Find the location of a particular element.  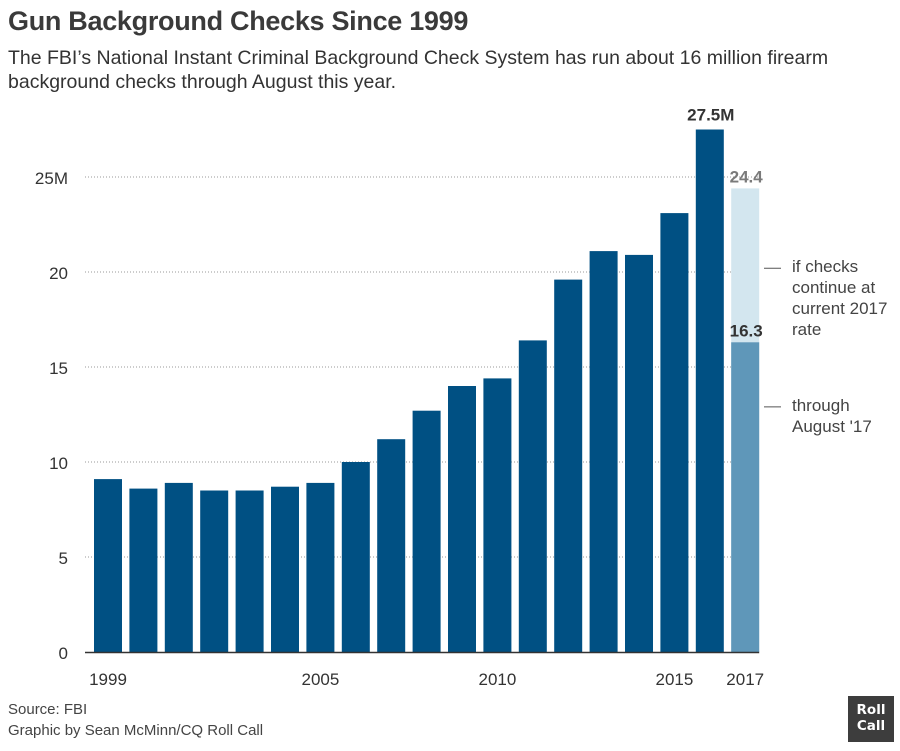

roll-call-logo: Roll Call is located at coordinates (871, 719).